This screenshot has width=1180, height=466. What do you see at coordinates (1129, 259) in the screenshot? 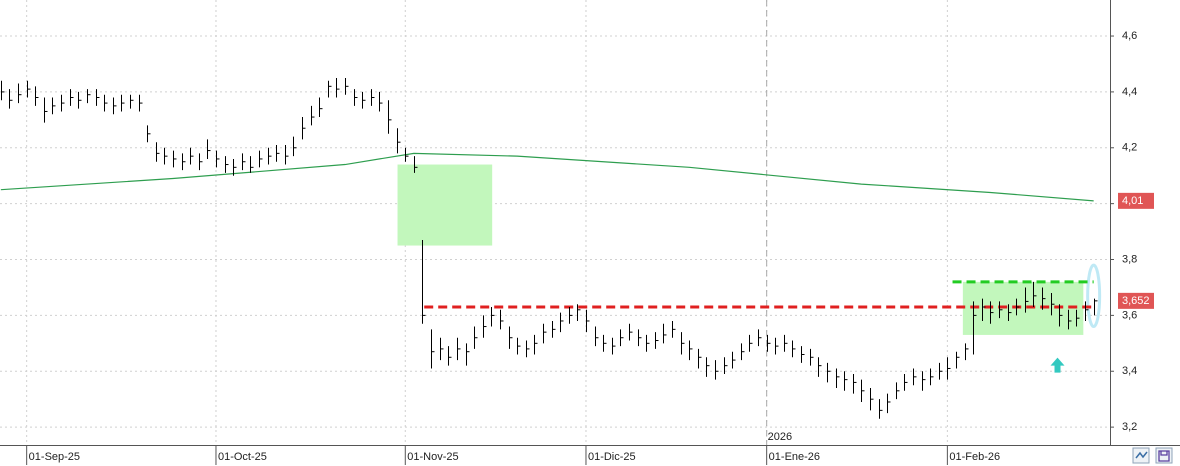
I see `y-tick-label: 3,8` at bounding box center [1129, 259].